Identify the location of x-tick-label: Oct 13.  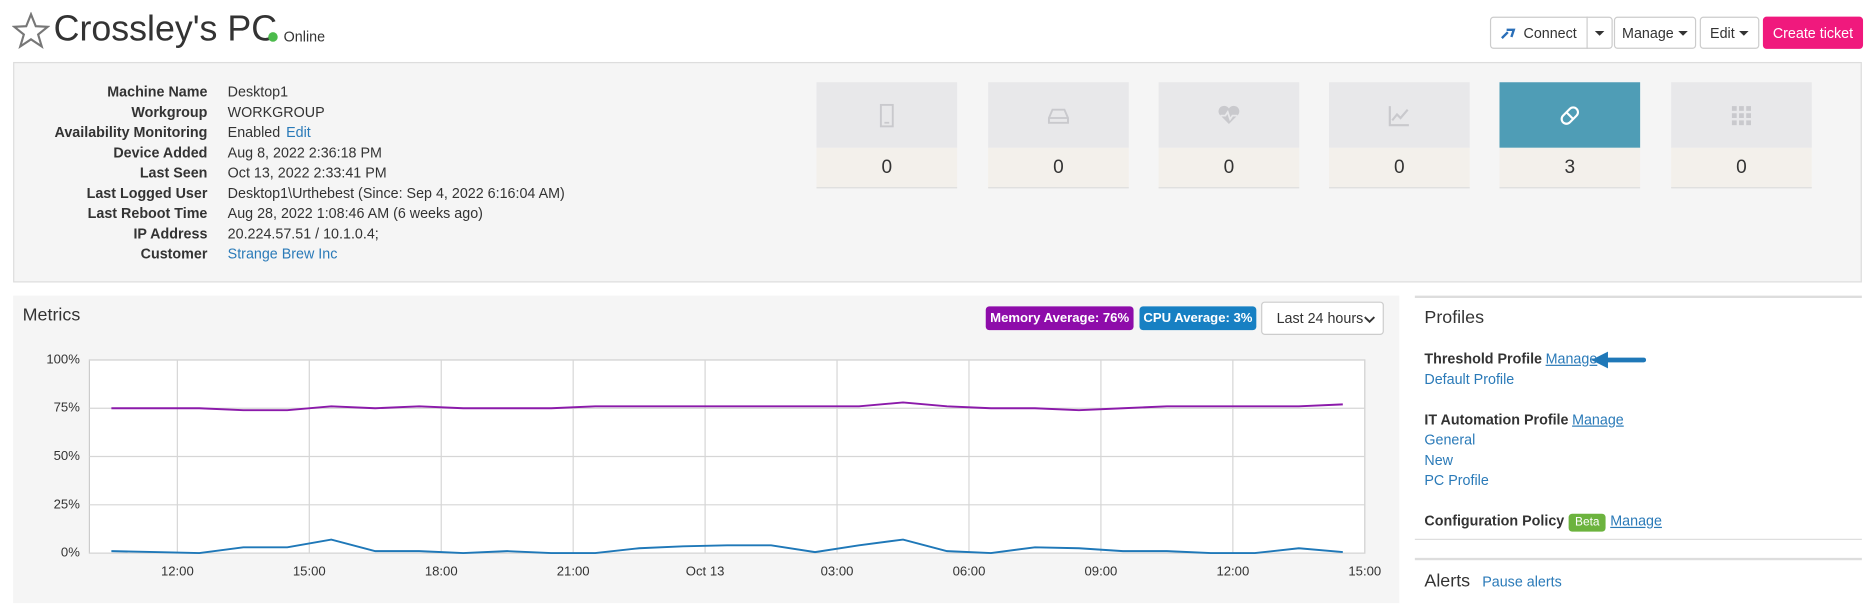
(705, 571).